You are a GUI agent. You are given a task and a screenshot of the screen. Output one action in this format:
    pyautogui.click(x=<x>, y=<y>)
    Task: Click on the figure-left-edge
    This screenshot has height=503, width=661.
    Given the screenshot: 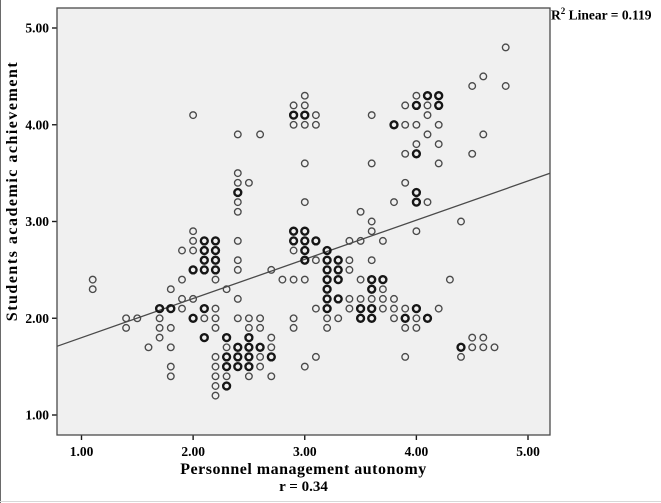 What is the action you would take?
    pyautogui.click(x=0, y=251)
    